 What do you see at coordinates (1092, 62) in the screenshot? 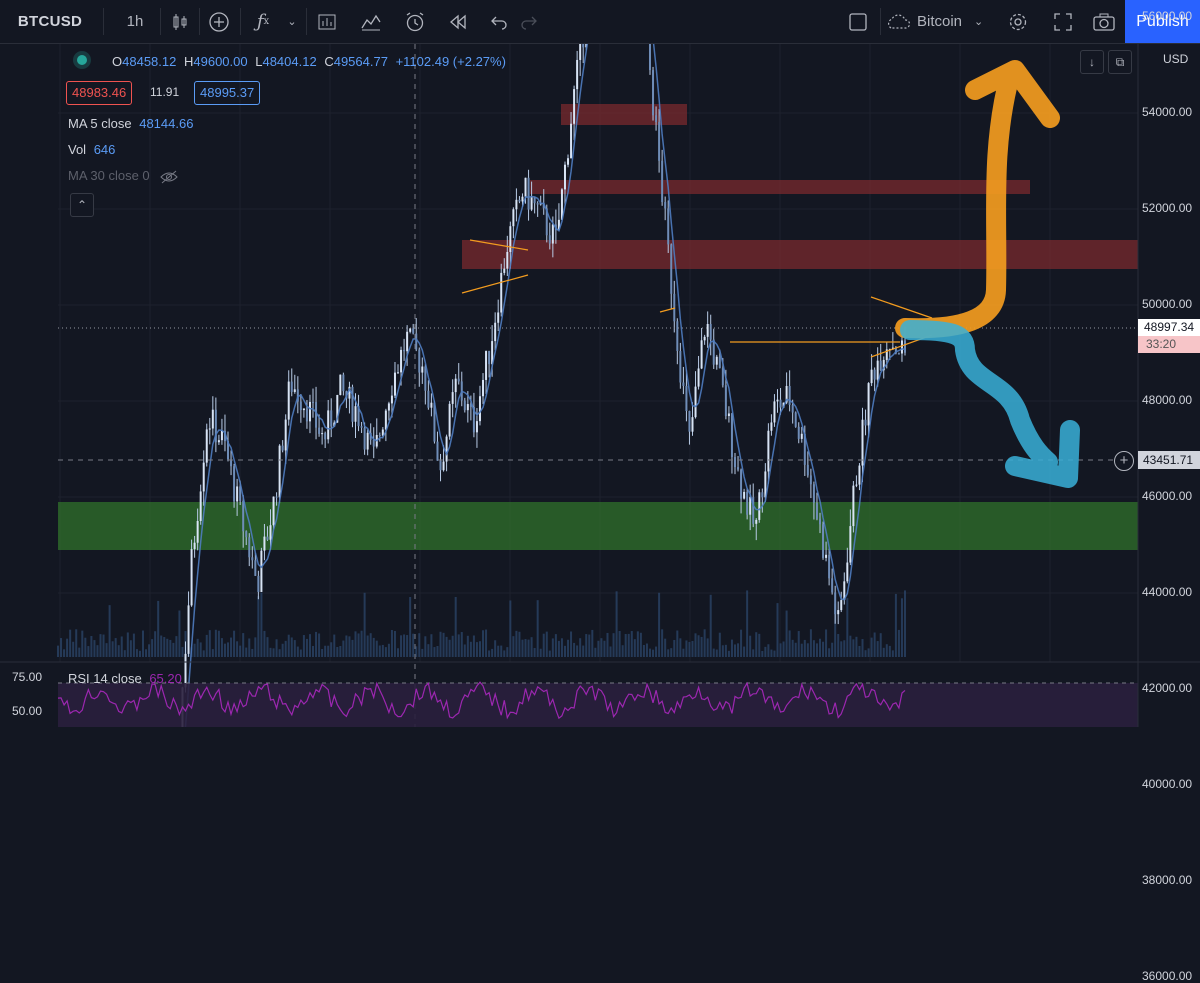
I see `scroll-down-arrow-icon: ↓` at bounding box center [1092, 62].